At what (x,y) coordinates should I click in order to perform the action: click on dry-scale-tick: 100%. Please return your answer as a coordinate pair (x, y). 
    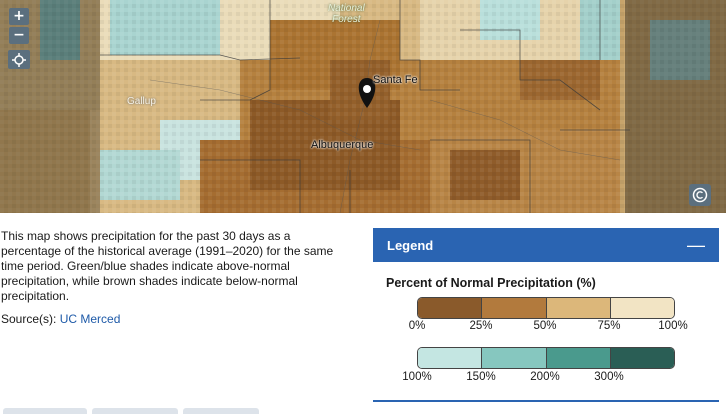
    Looking at the image, I should click on (673, 326).